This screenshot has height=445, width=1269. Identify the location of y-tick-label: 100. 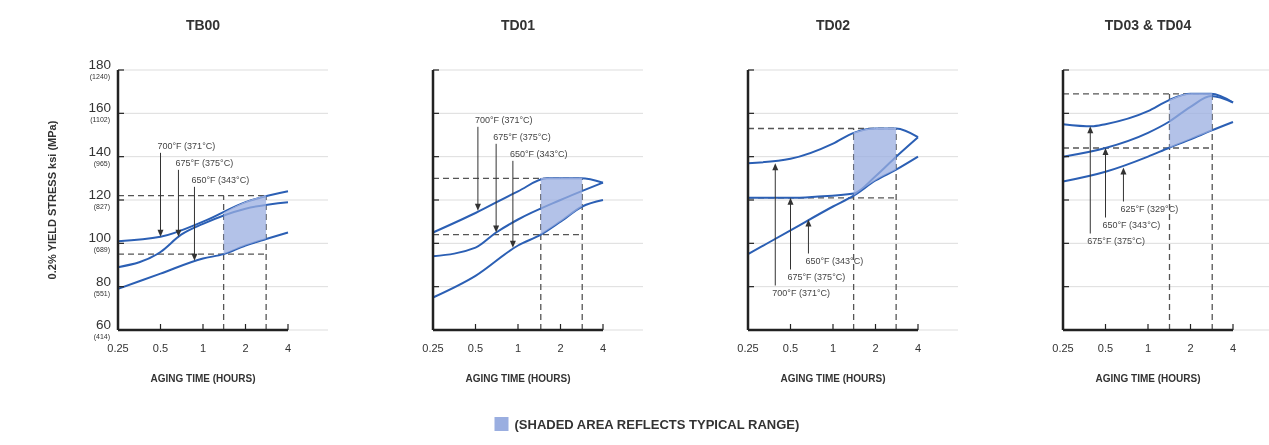
(99, 238).